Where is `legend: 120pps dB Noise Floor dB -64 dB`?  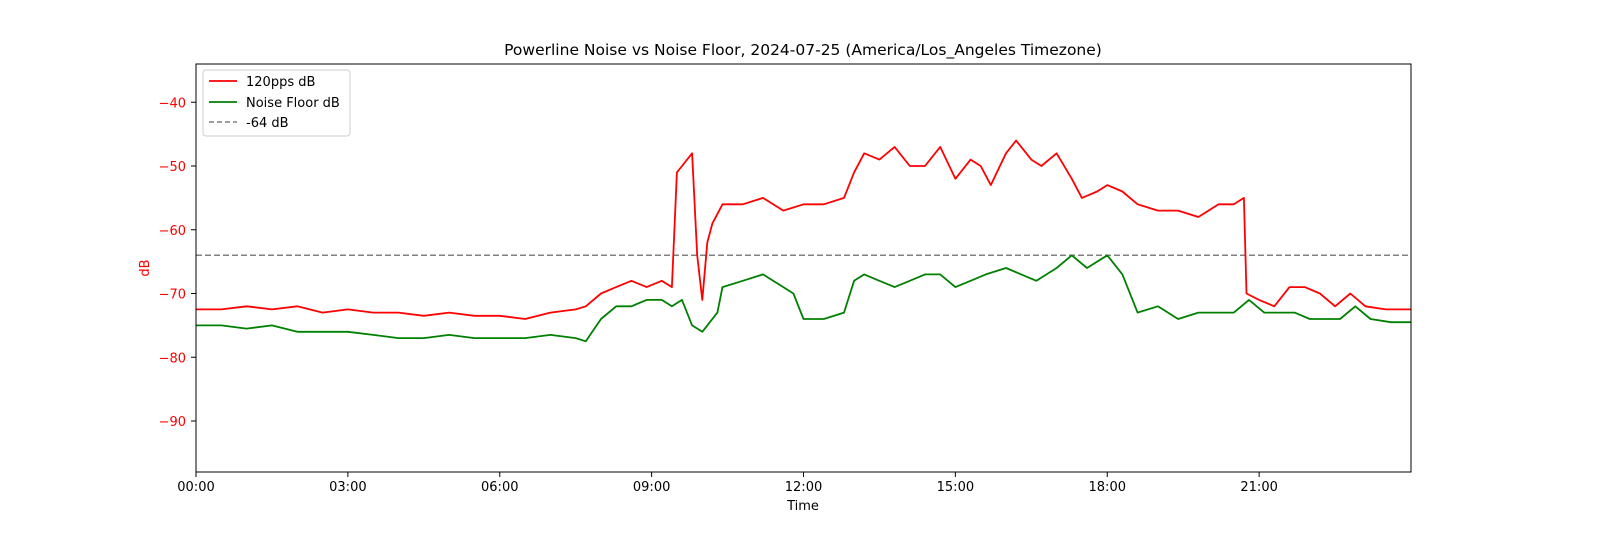
legend: 120pps dB Noise Floor dB -64 dB is located at coordinates (276, 103).